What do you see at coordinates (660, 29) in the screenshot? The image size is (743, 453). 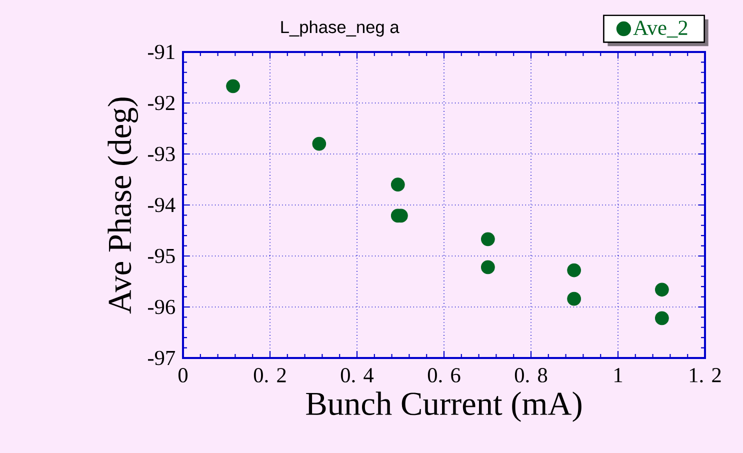 I see `legend-label: Ave_2` at bounding box center [660, 29].